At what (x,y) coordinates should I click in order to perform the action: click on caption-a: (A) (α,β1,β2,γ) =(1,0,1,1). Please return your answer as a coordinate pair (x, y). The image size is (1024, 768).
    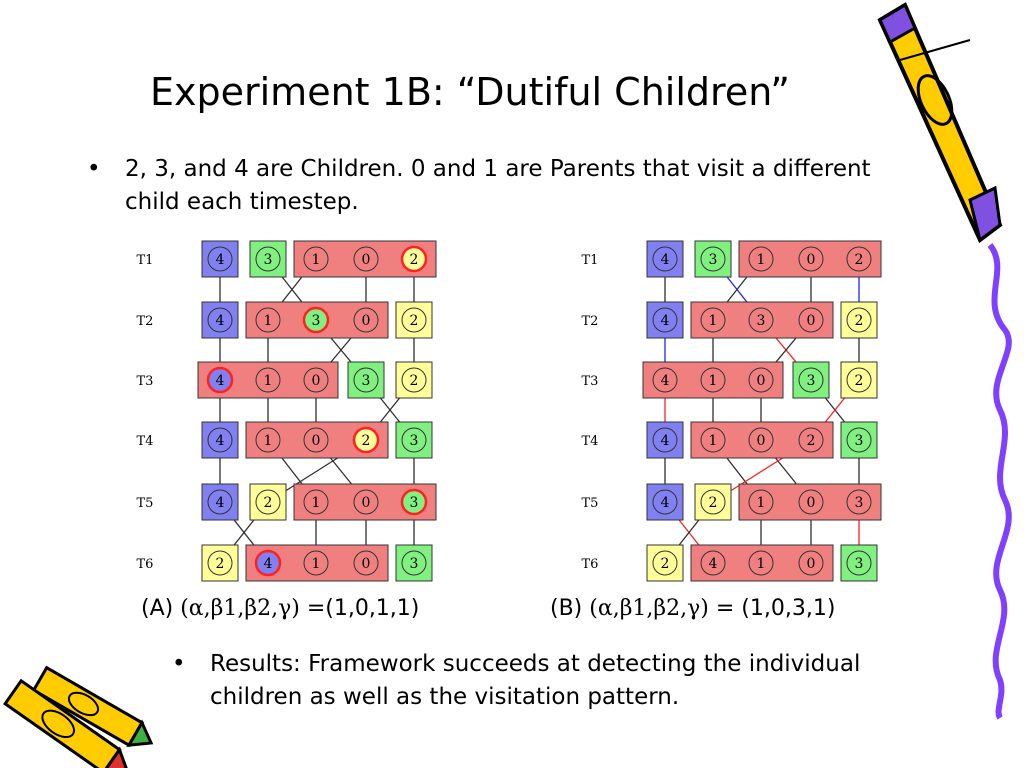
    Looking at the image, I should click on (280, 608).